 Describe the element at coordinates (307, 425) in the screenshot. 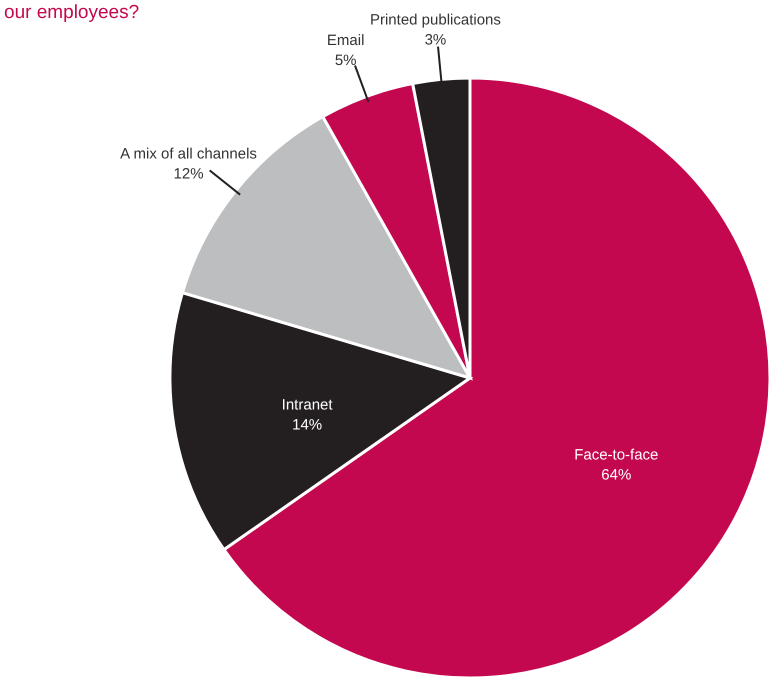

I see `data-label: 14%` at that location.